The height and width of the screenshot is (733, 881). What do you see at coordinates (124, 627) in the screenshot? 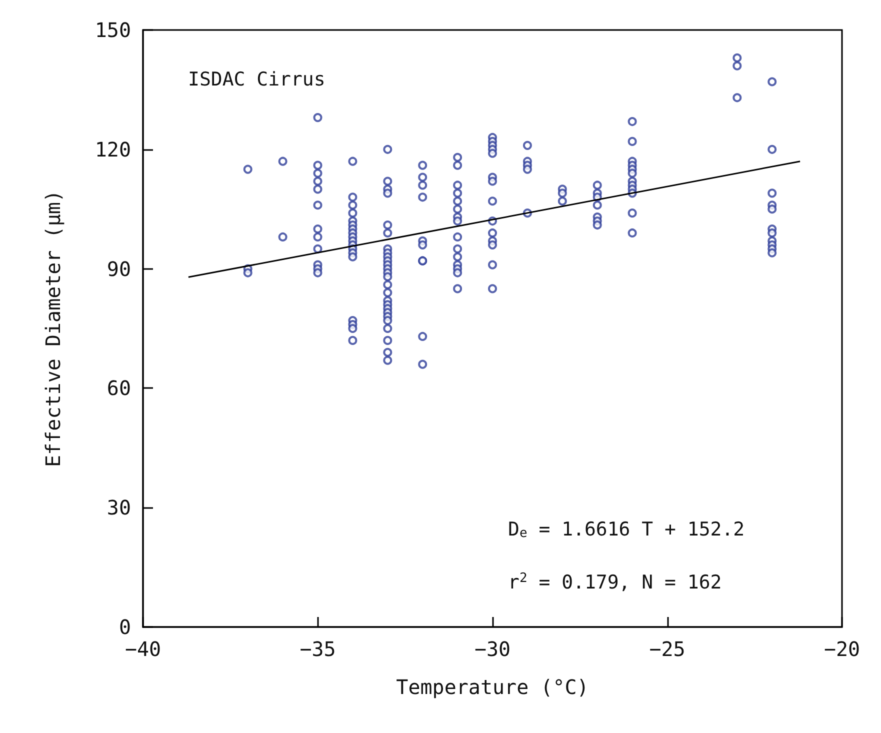
I see `y-tick-label: 0` at bounding box center [124, 627].